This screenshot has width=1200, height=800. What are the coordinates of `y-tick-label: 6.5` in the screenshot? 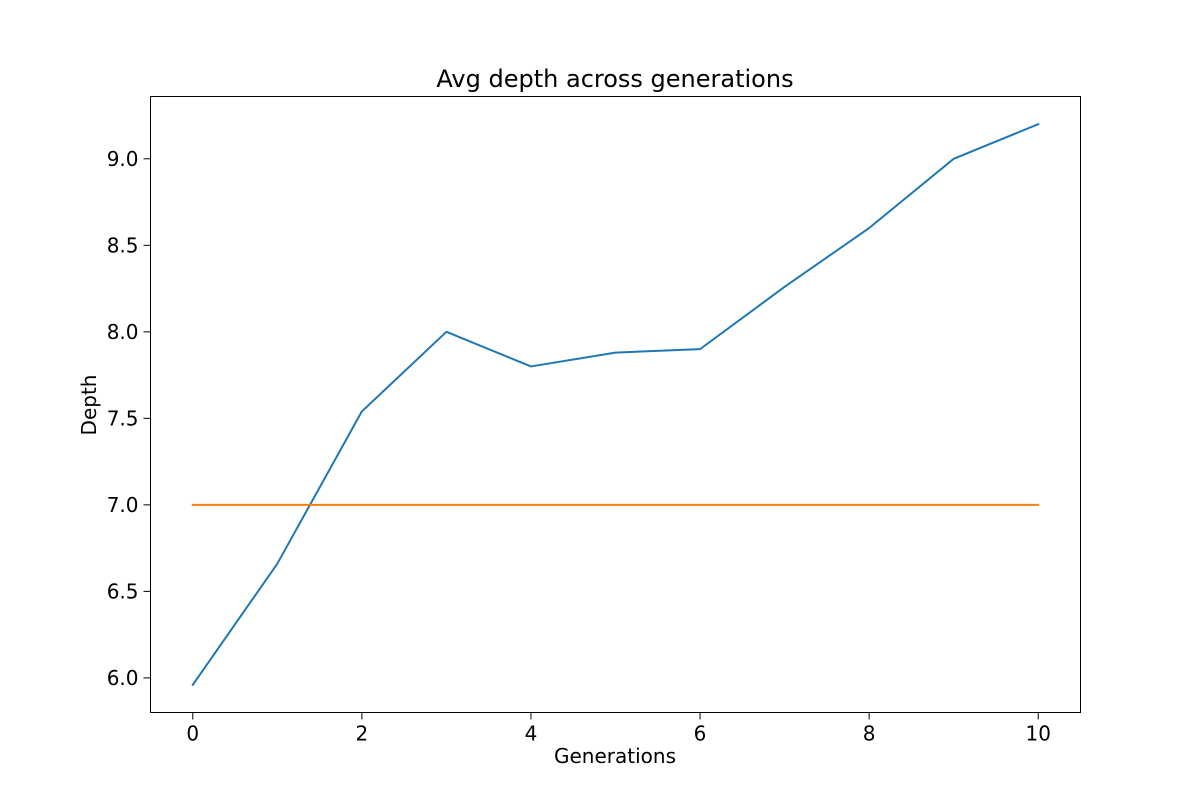 It's located at (123, 591).